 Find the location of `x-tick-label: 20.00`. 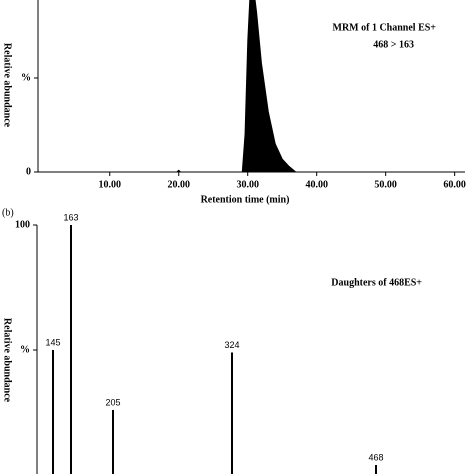

x-tick-label: 20.00 is located at coordinates (178, 184).